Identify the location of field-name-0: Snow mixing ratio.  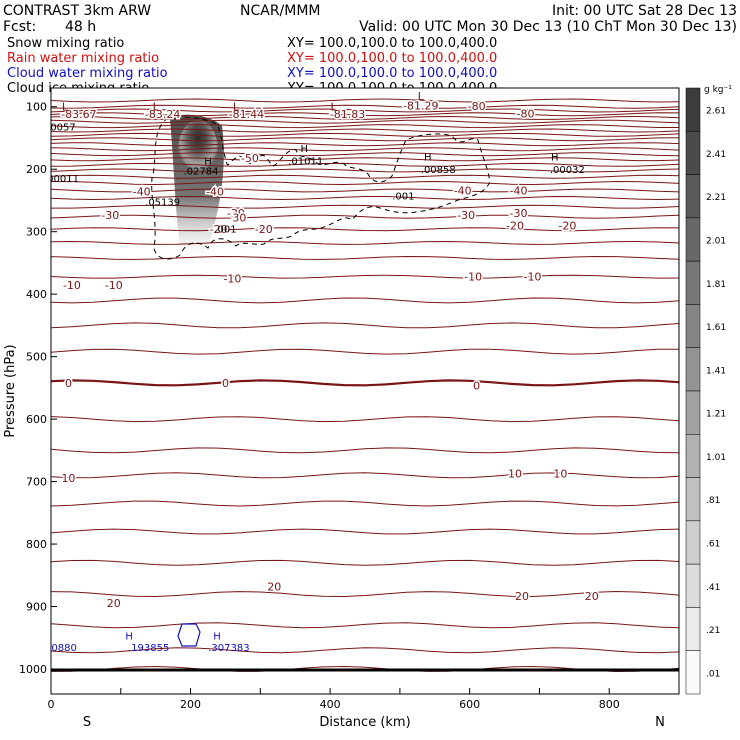
(65, 43).